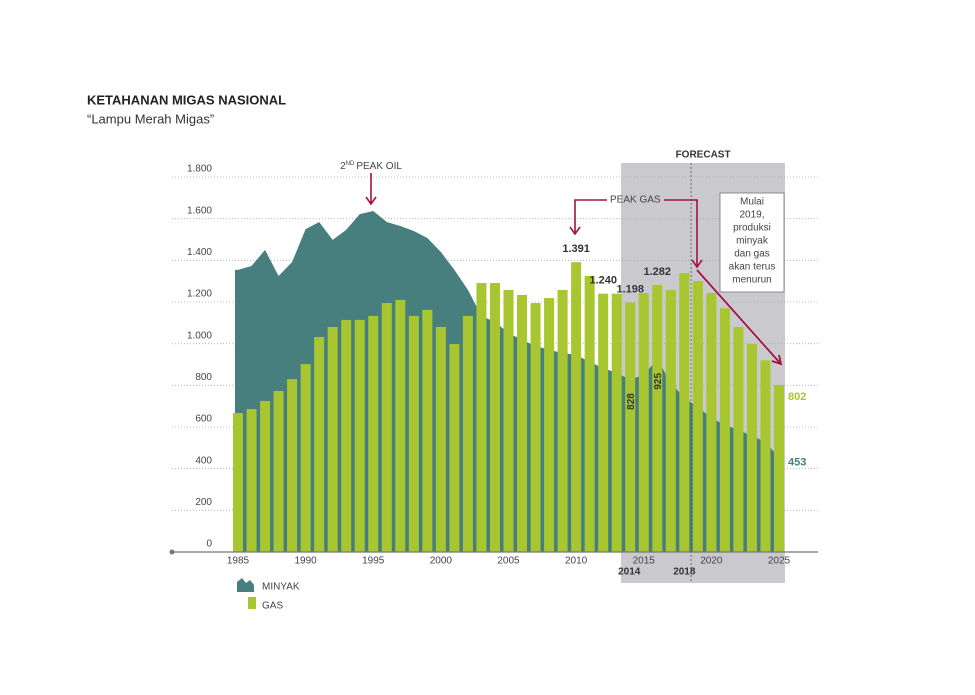 The image size is (975, 695). What do you see at coordinates (209, 544) in the screenshot?
I see `y-tick-label: 0` at bounding box center [209, 544].